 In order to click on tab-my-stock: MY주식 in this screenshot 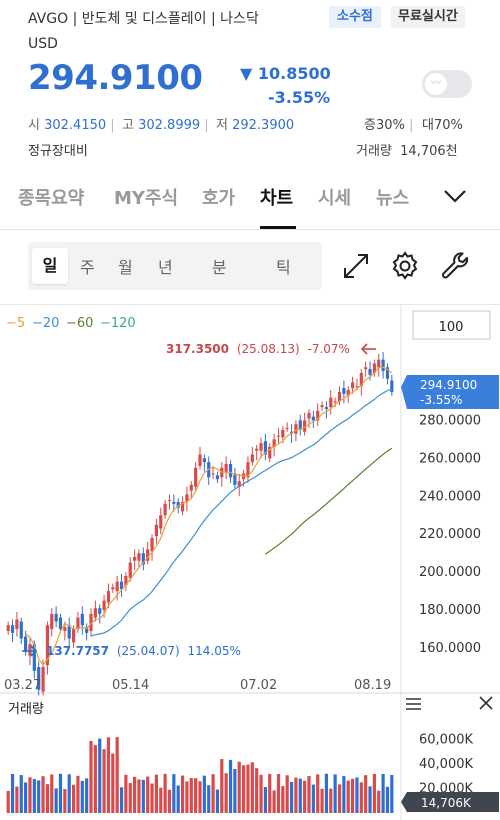, I will do `click(146, 198)`.